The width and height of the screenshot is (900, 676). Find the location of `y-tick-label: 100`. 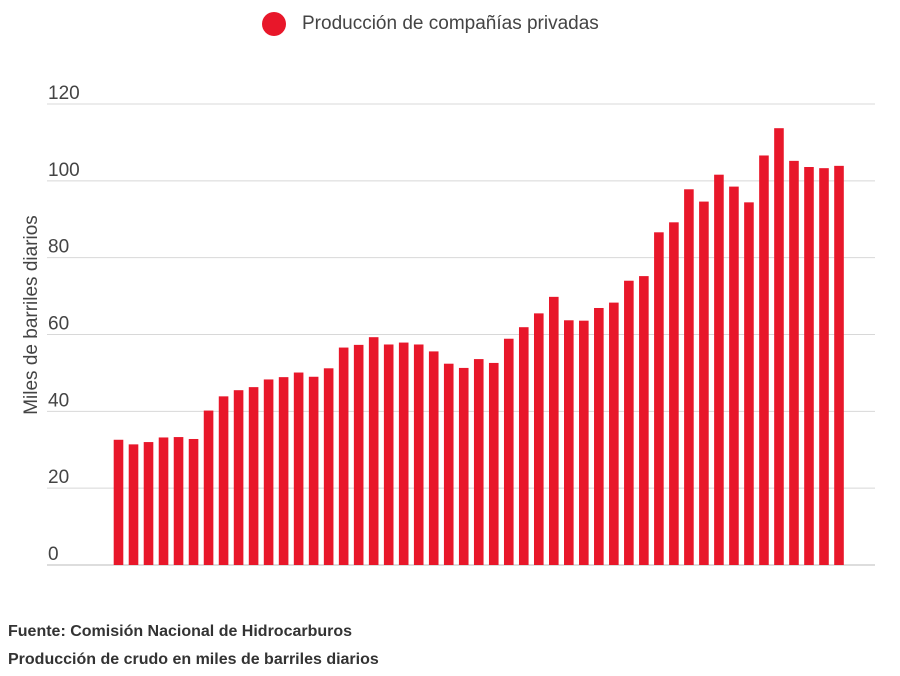

y-tick-label: 100 is located at coordinates (64, 170).